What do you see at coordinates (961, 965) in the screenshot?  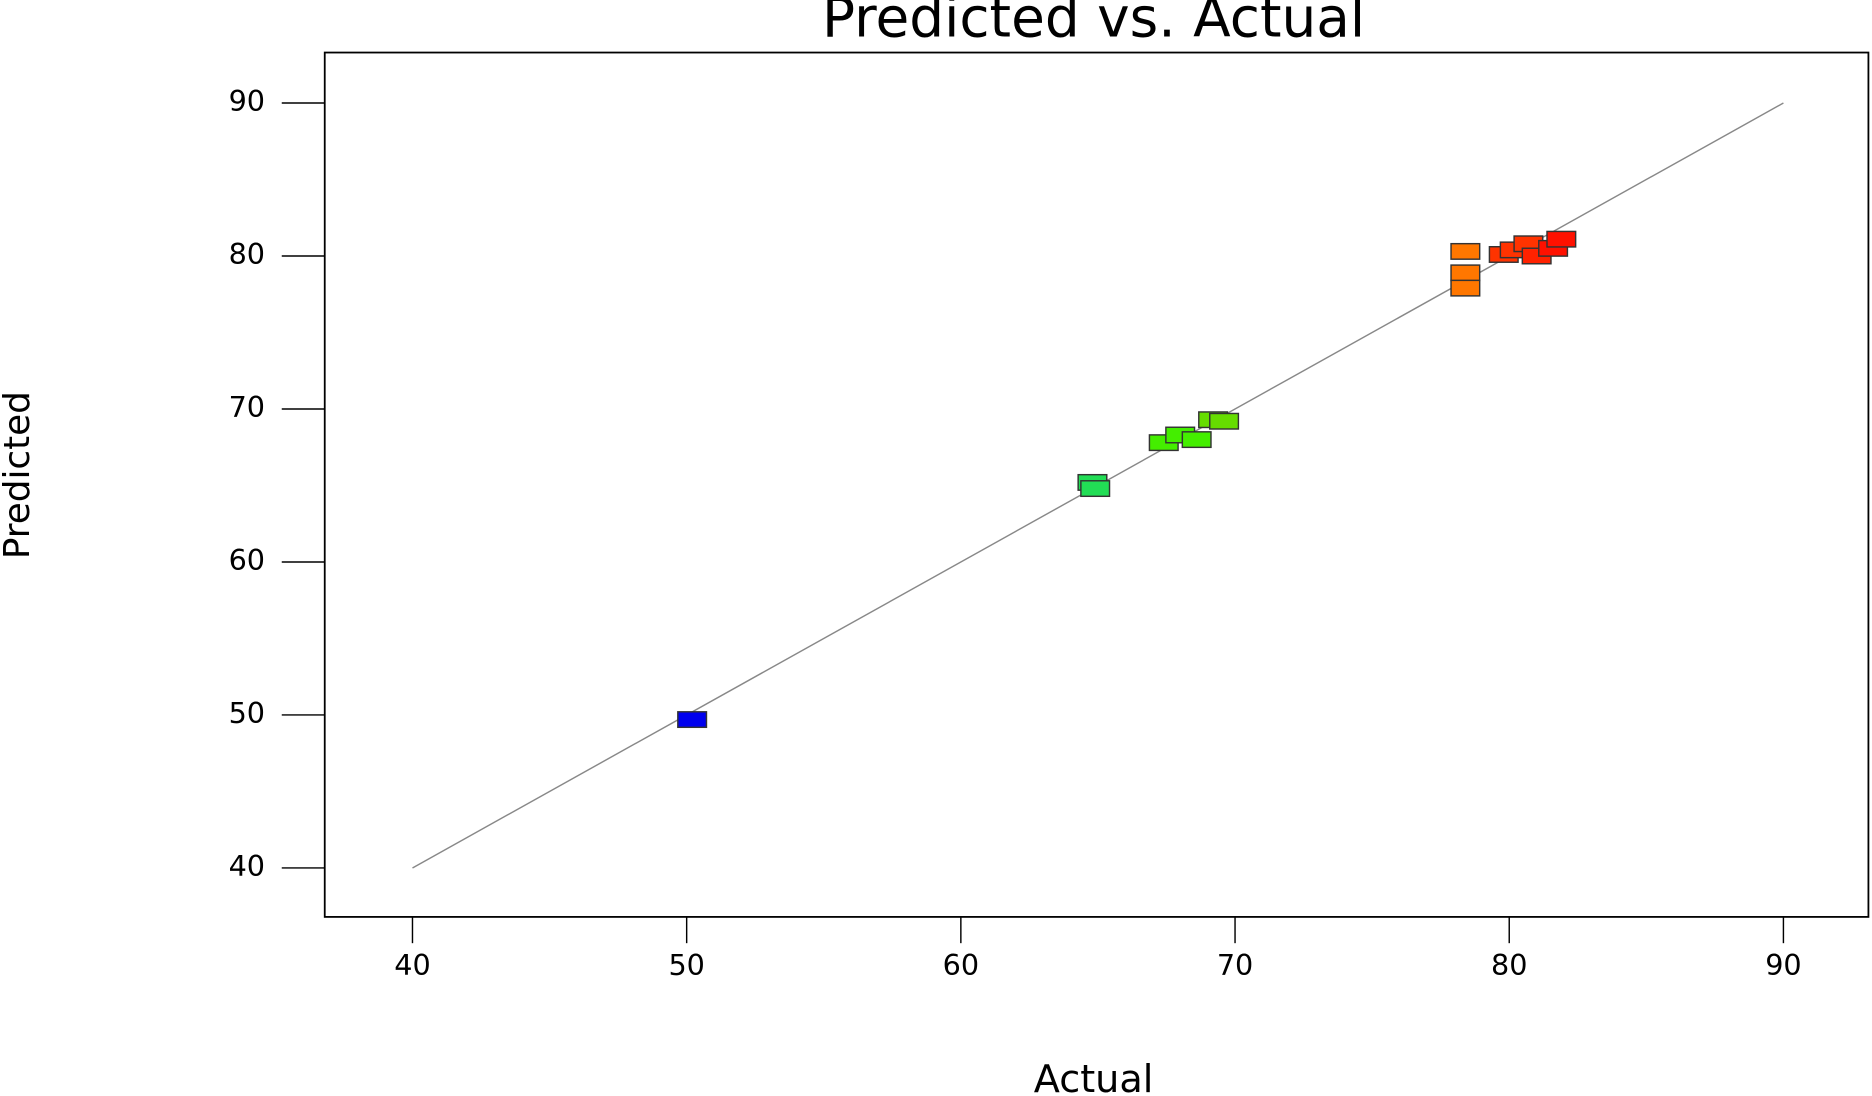 I see `x-tick-label: 60` at bounding box center [961, 965].